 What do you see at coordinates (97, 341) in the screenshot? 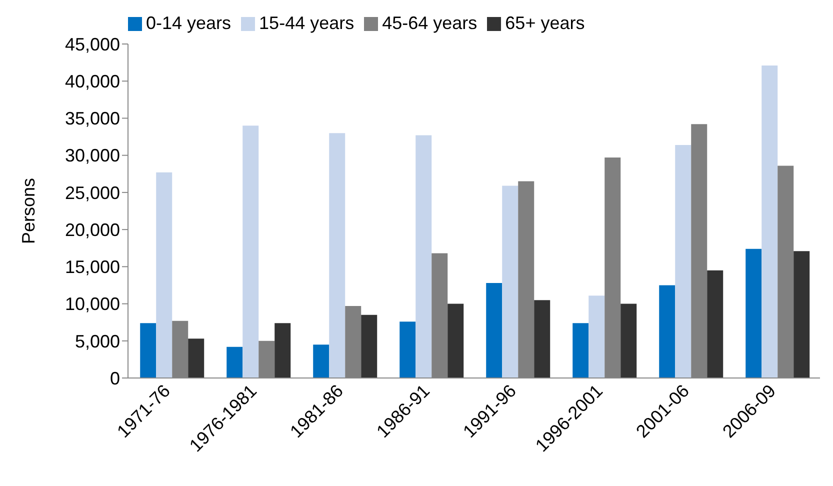
I see `y-tick-label: 5,000` at bounding box center [97, 341].